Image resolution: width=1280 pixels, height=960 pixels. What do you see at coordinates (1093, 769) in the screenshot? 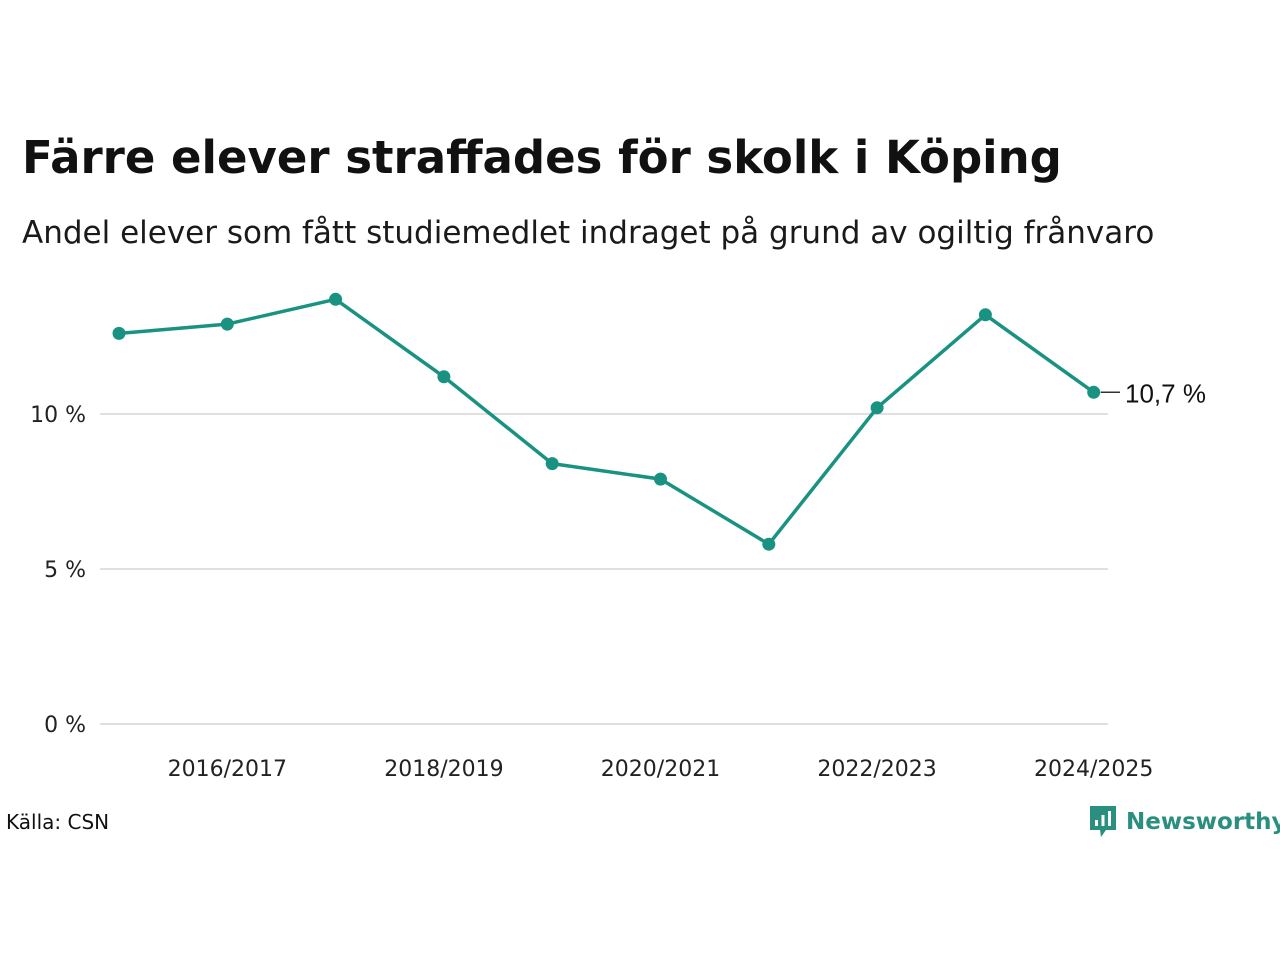
I see `x-tick-label: 2024/2025` at bounding box center [1093, 769].